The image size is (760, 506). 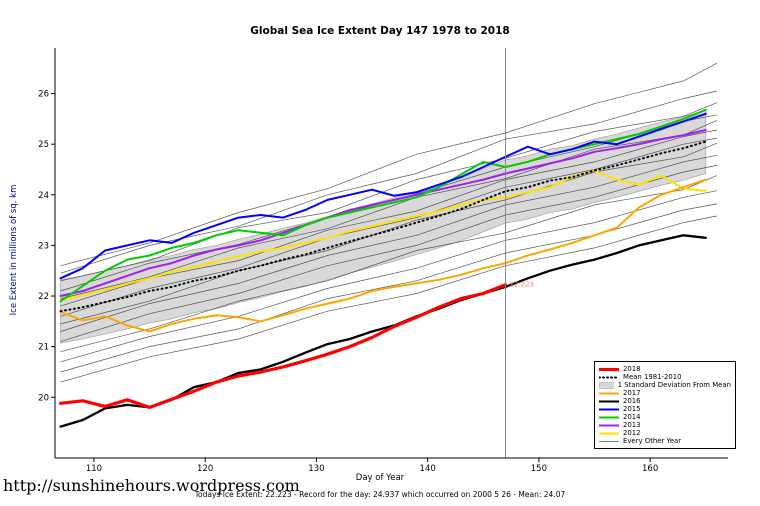 What do you see at coordinates (632, 433) in the screenshot?
I see `legend-label: 2012` at bounding box center [632, 433].